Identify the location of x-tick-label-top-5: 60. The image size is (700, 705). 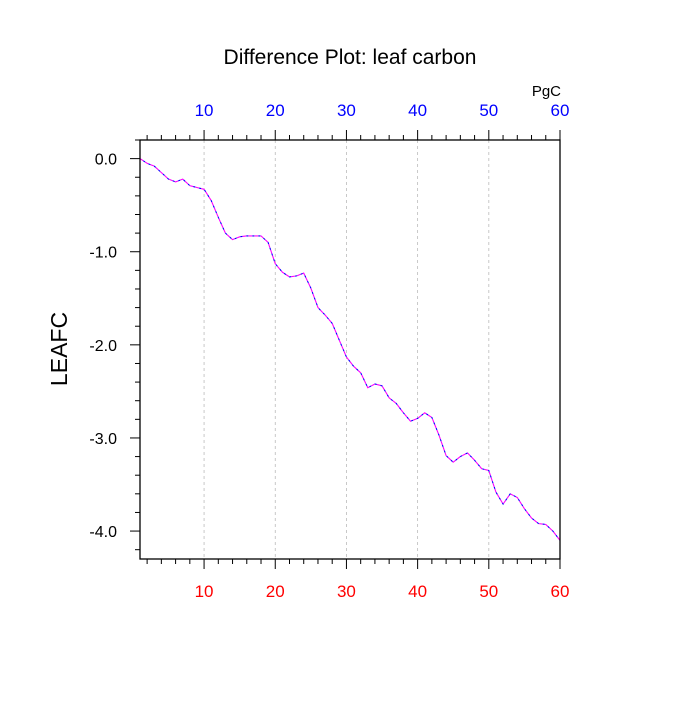
(560, 110).